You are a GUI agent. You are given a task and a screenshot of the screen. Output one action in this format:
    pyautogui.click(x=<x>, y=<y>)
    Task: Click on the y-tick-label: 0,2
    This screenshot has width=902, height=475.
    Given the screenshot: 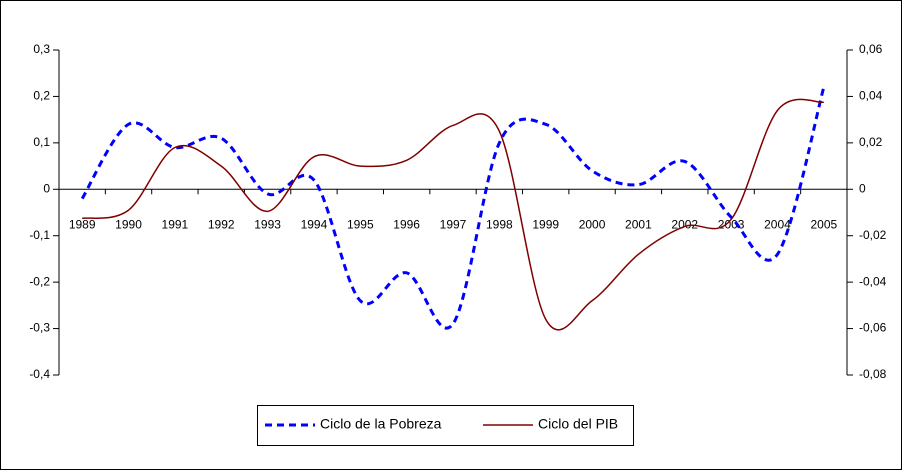 What is the action you would take?
    pyautogui.click(x=41, y=96)
    